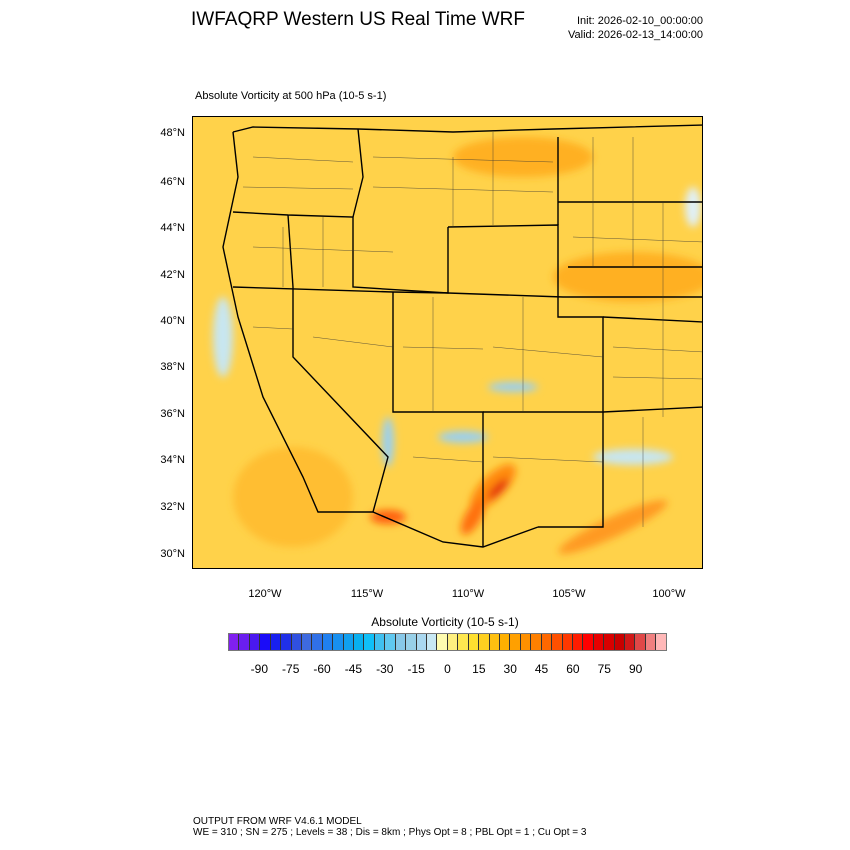  Describe the element at coordinates (259, 669) in the screenshot. I see `colorbar-label: -90` at that location.